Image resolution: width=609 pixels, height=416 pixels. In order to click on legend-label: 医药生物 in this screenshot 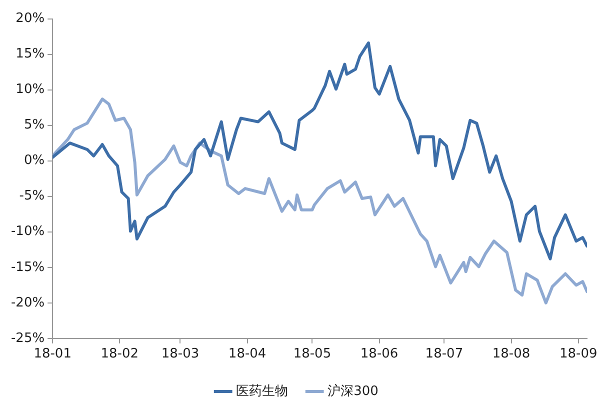, I will do `click(262, 391)`.